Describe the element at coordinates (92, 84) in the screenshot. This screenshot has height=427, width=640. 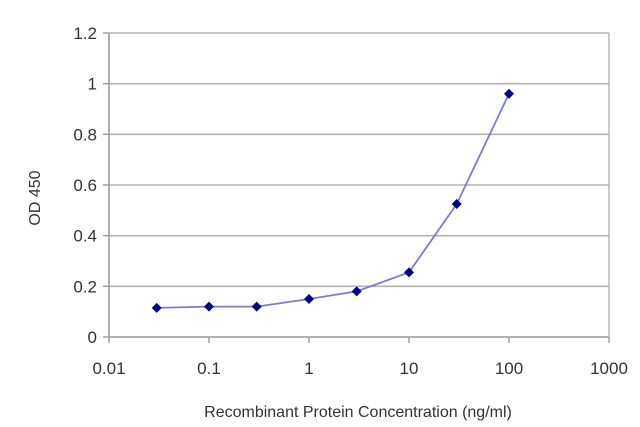
I see `y-tick-label-5: 1` at that location.